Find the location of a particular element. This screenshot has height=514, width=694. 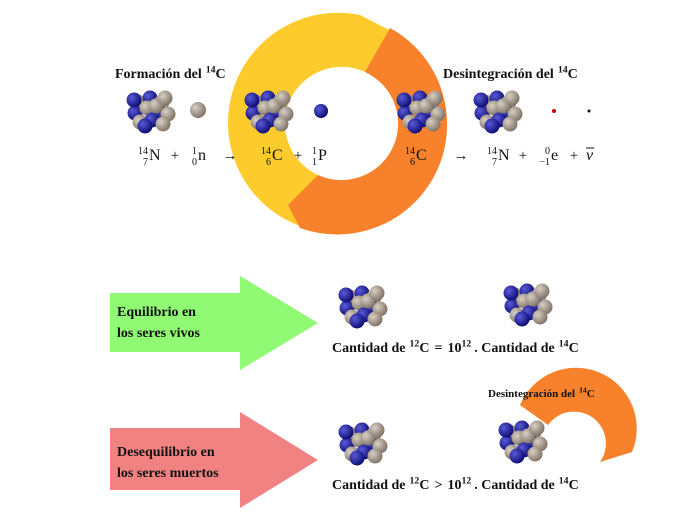

atomic-number: 0 is located at coordinates (194, 162).